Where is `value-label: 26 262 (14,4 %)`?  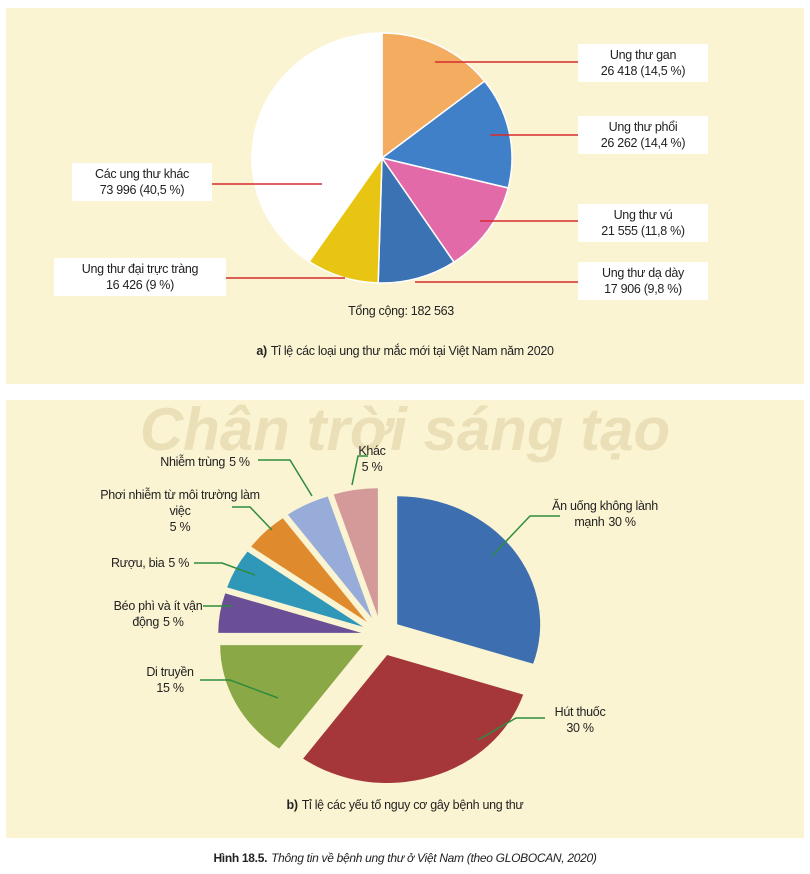 value-label: 26 262 (14,4 %) is located at coordinates (643, 143).